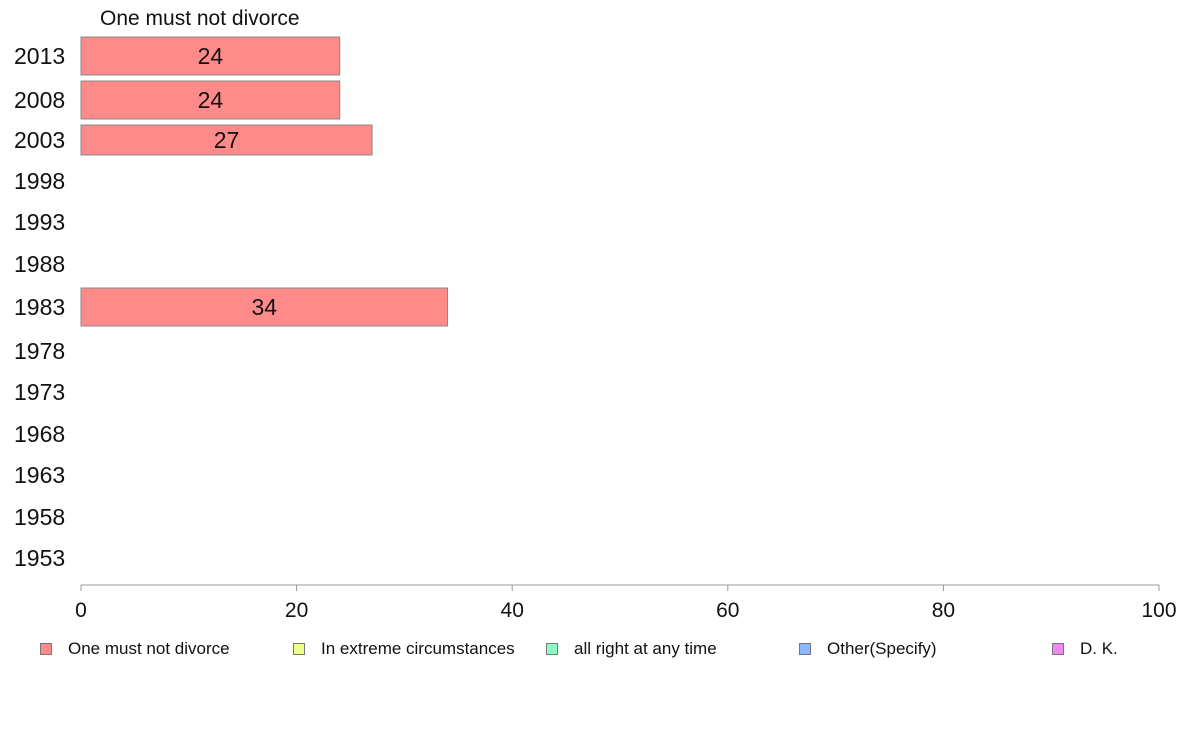 Image resolution: width=1188 pixels, height=736 pixels. What do you see at coordinates (39, 307) in the screenshot?
I see `category-label: 1983` at bounding box center [39, 307].